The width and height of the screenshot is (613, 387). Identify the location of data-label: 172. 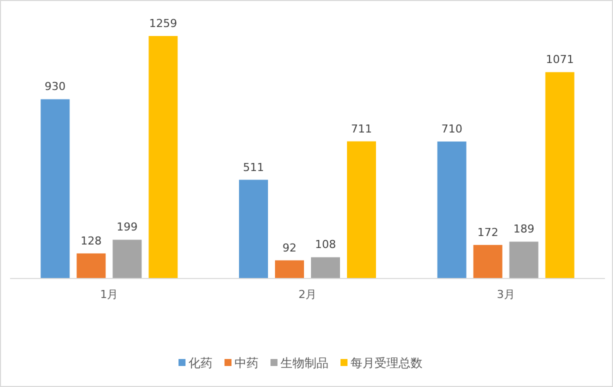
(487, 232).